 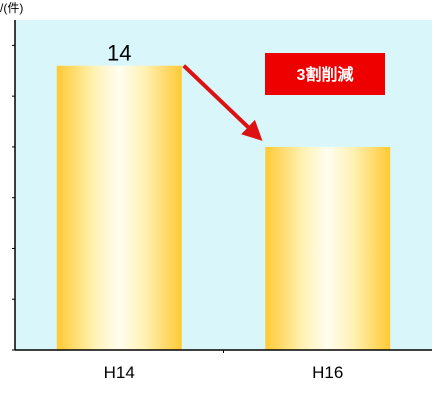 I want to click on reduction-annotation-box, so click(x=325, y=74).